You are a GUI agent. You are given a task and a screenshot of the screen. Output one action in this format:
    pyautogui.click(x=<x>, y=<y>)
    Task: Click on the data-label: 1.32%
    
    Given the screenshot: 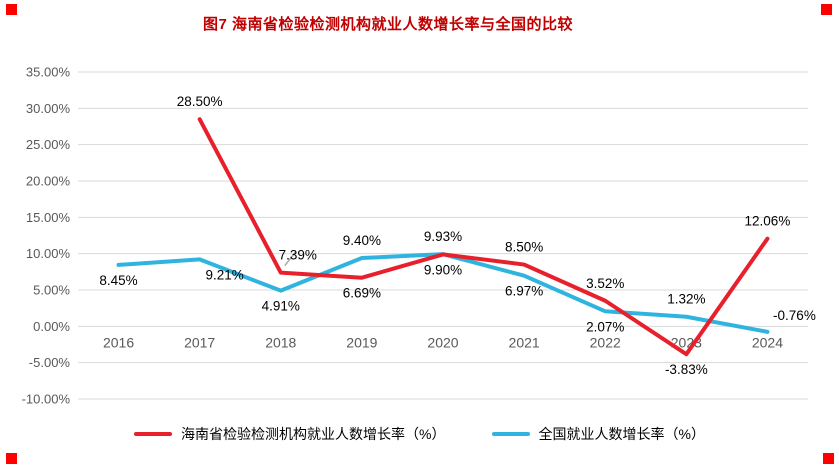 What is the action you would take?
    pyautogui.click(x=686, y=299)
    